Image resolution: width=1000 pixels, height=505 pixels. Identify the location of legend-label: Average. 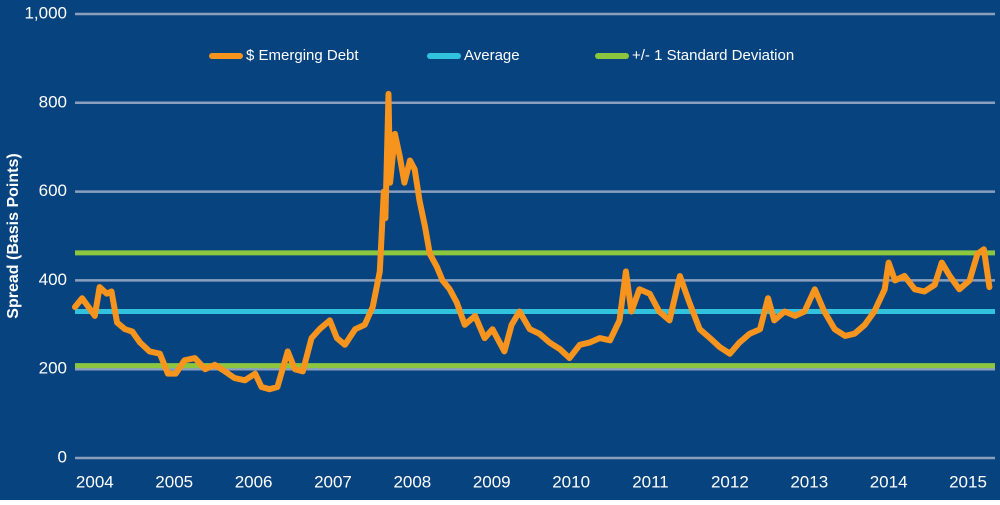
(492, 55).